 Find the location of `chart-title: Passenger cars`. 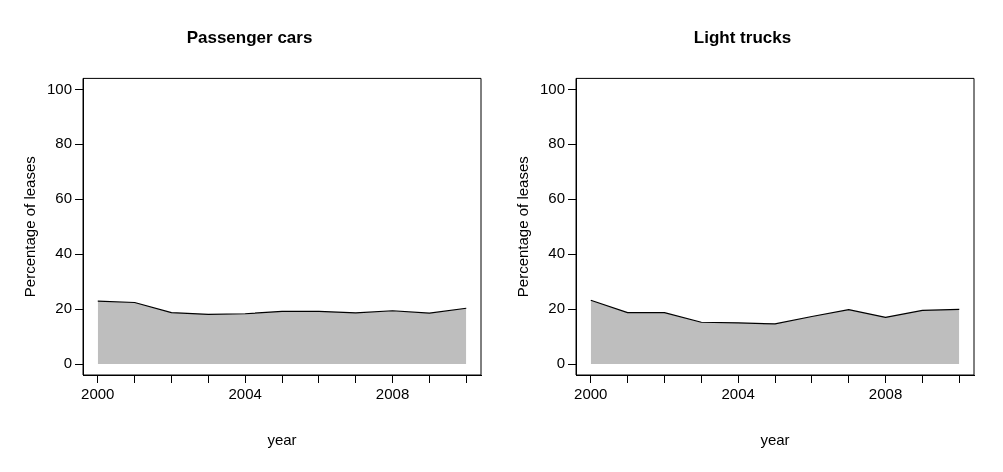

chart-title: Passenger cars is located at coordinates (249, 37).